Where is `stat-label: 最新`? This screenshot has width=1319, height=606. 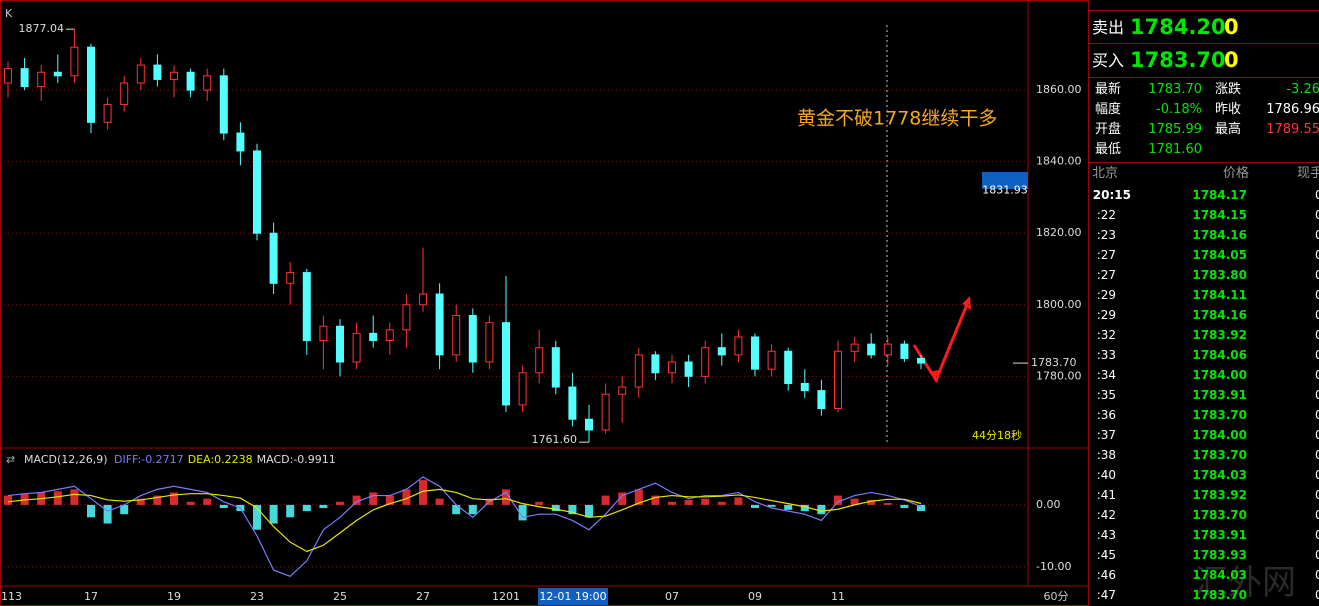 stat-label: 最新 is located at coordinates (1108, 89).